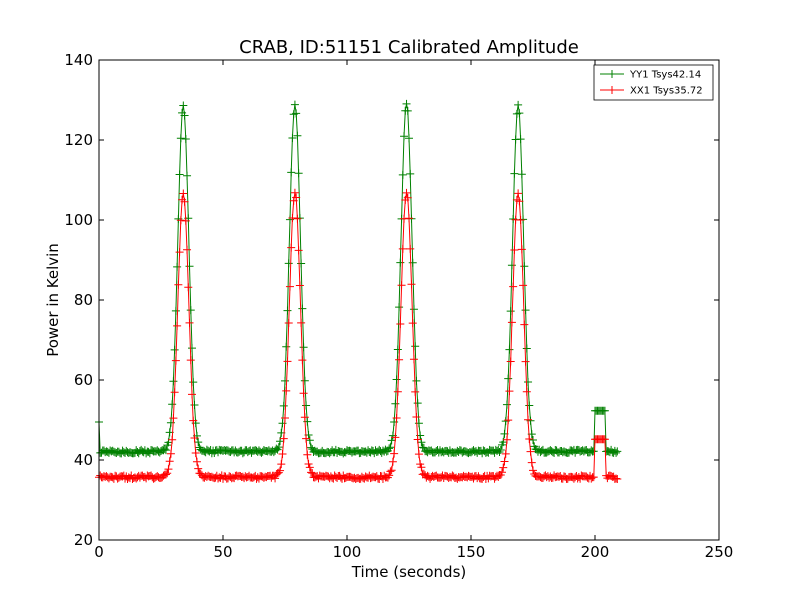  Describe the element at coordinates (53, 300) in the screenshot. I see `y-axis-label: Power in Kelvin` at that location.